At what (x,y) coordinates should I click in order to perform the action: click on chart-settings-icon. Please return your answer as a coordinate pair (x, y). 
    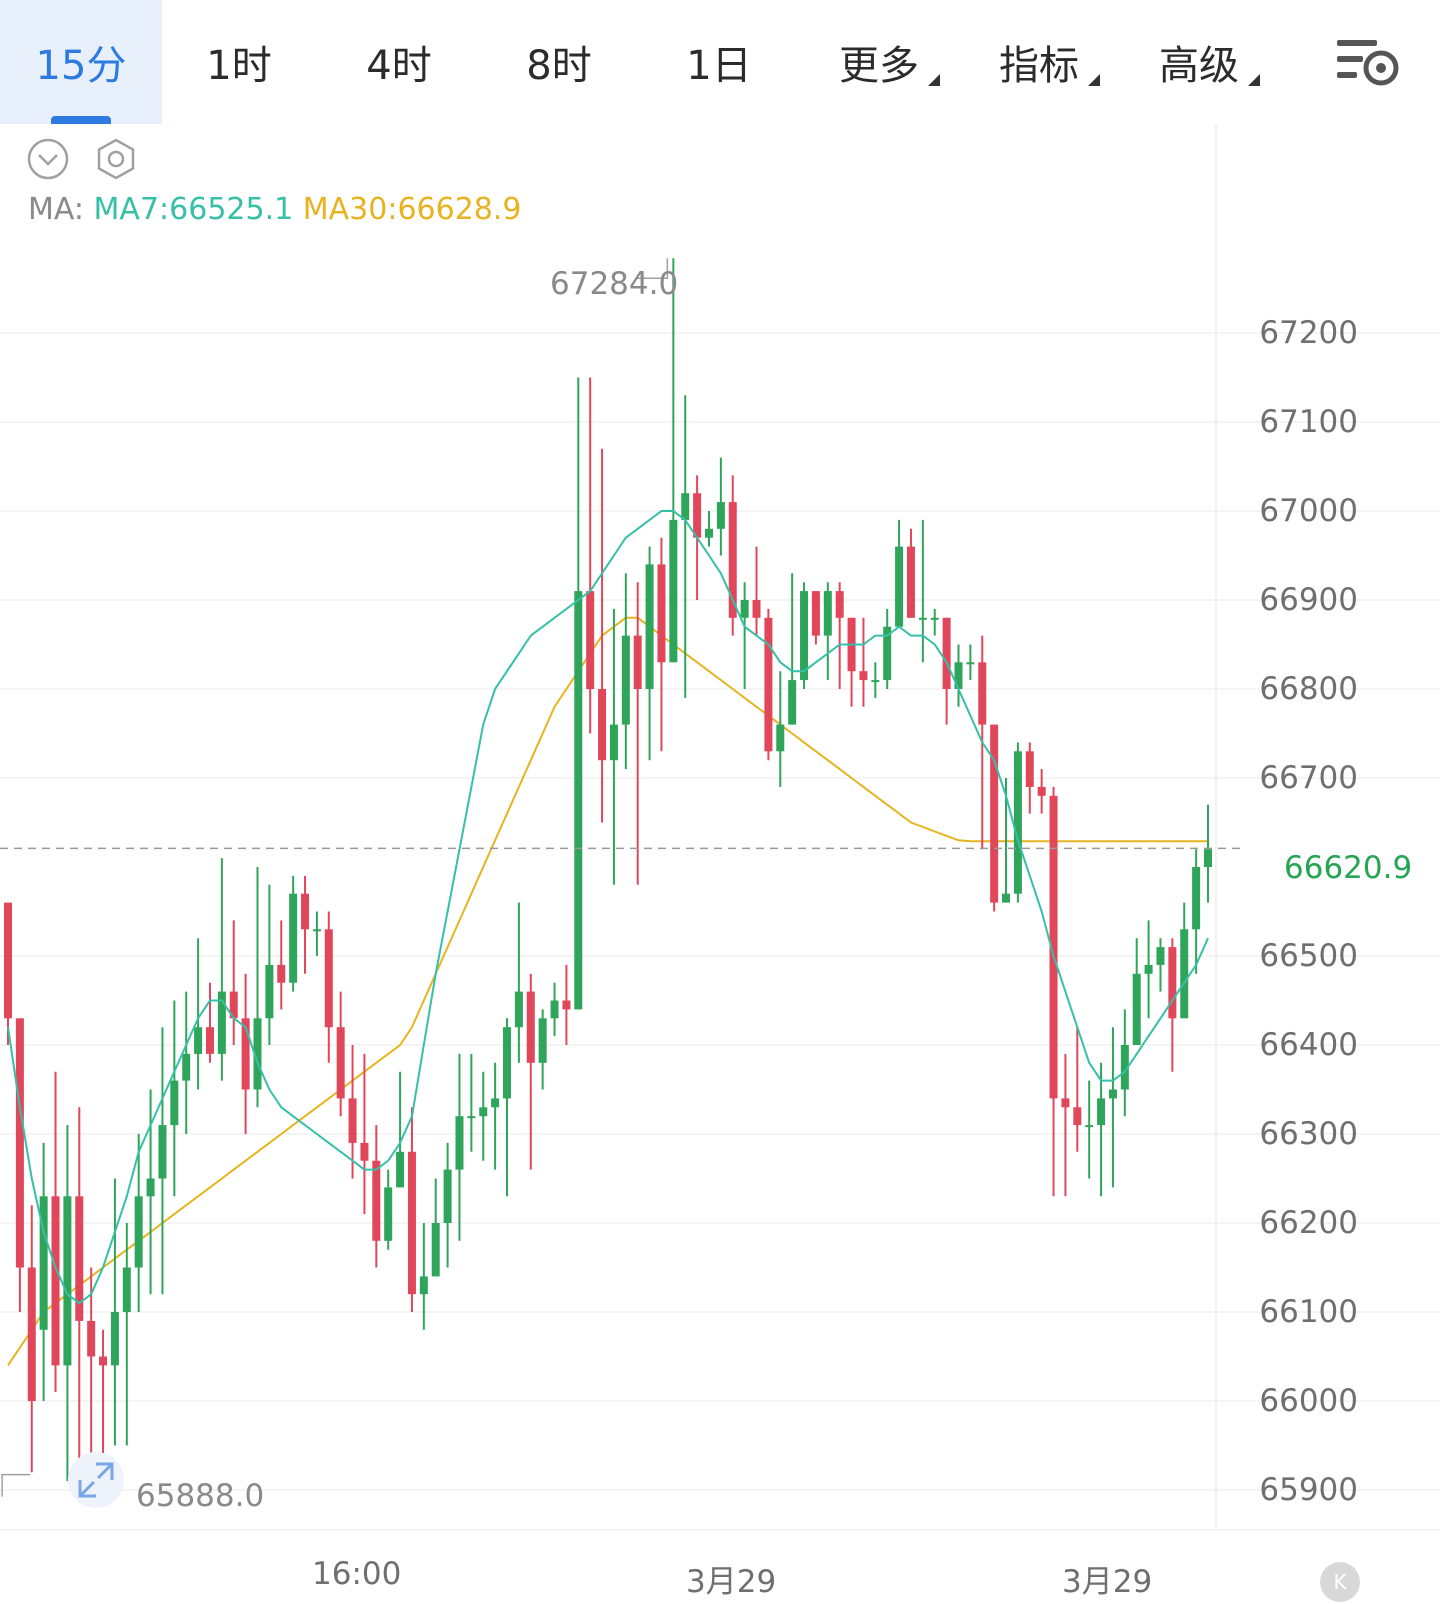
    Looking at the image, I should click on (1367, 62).